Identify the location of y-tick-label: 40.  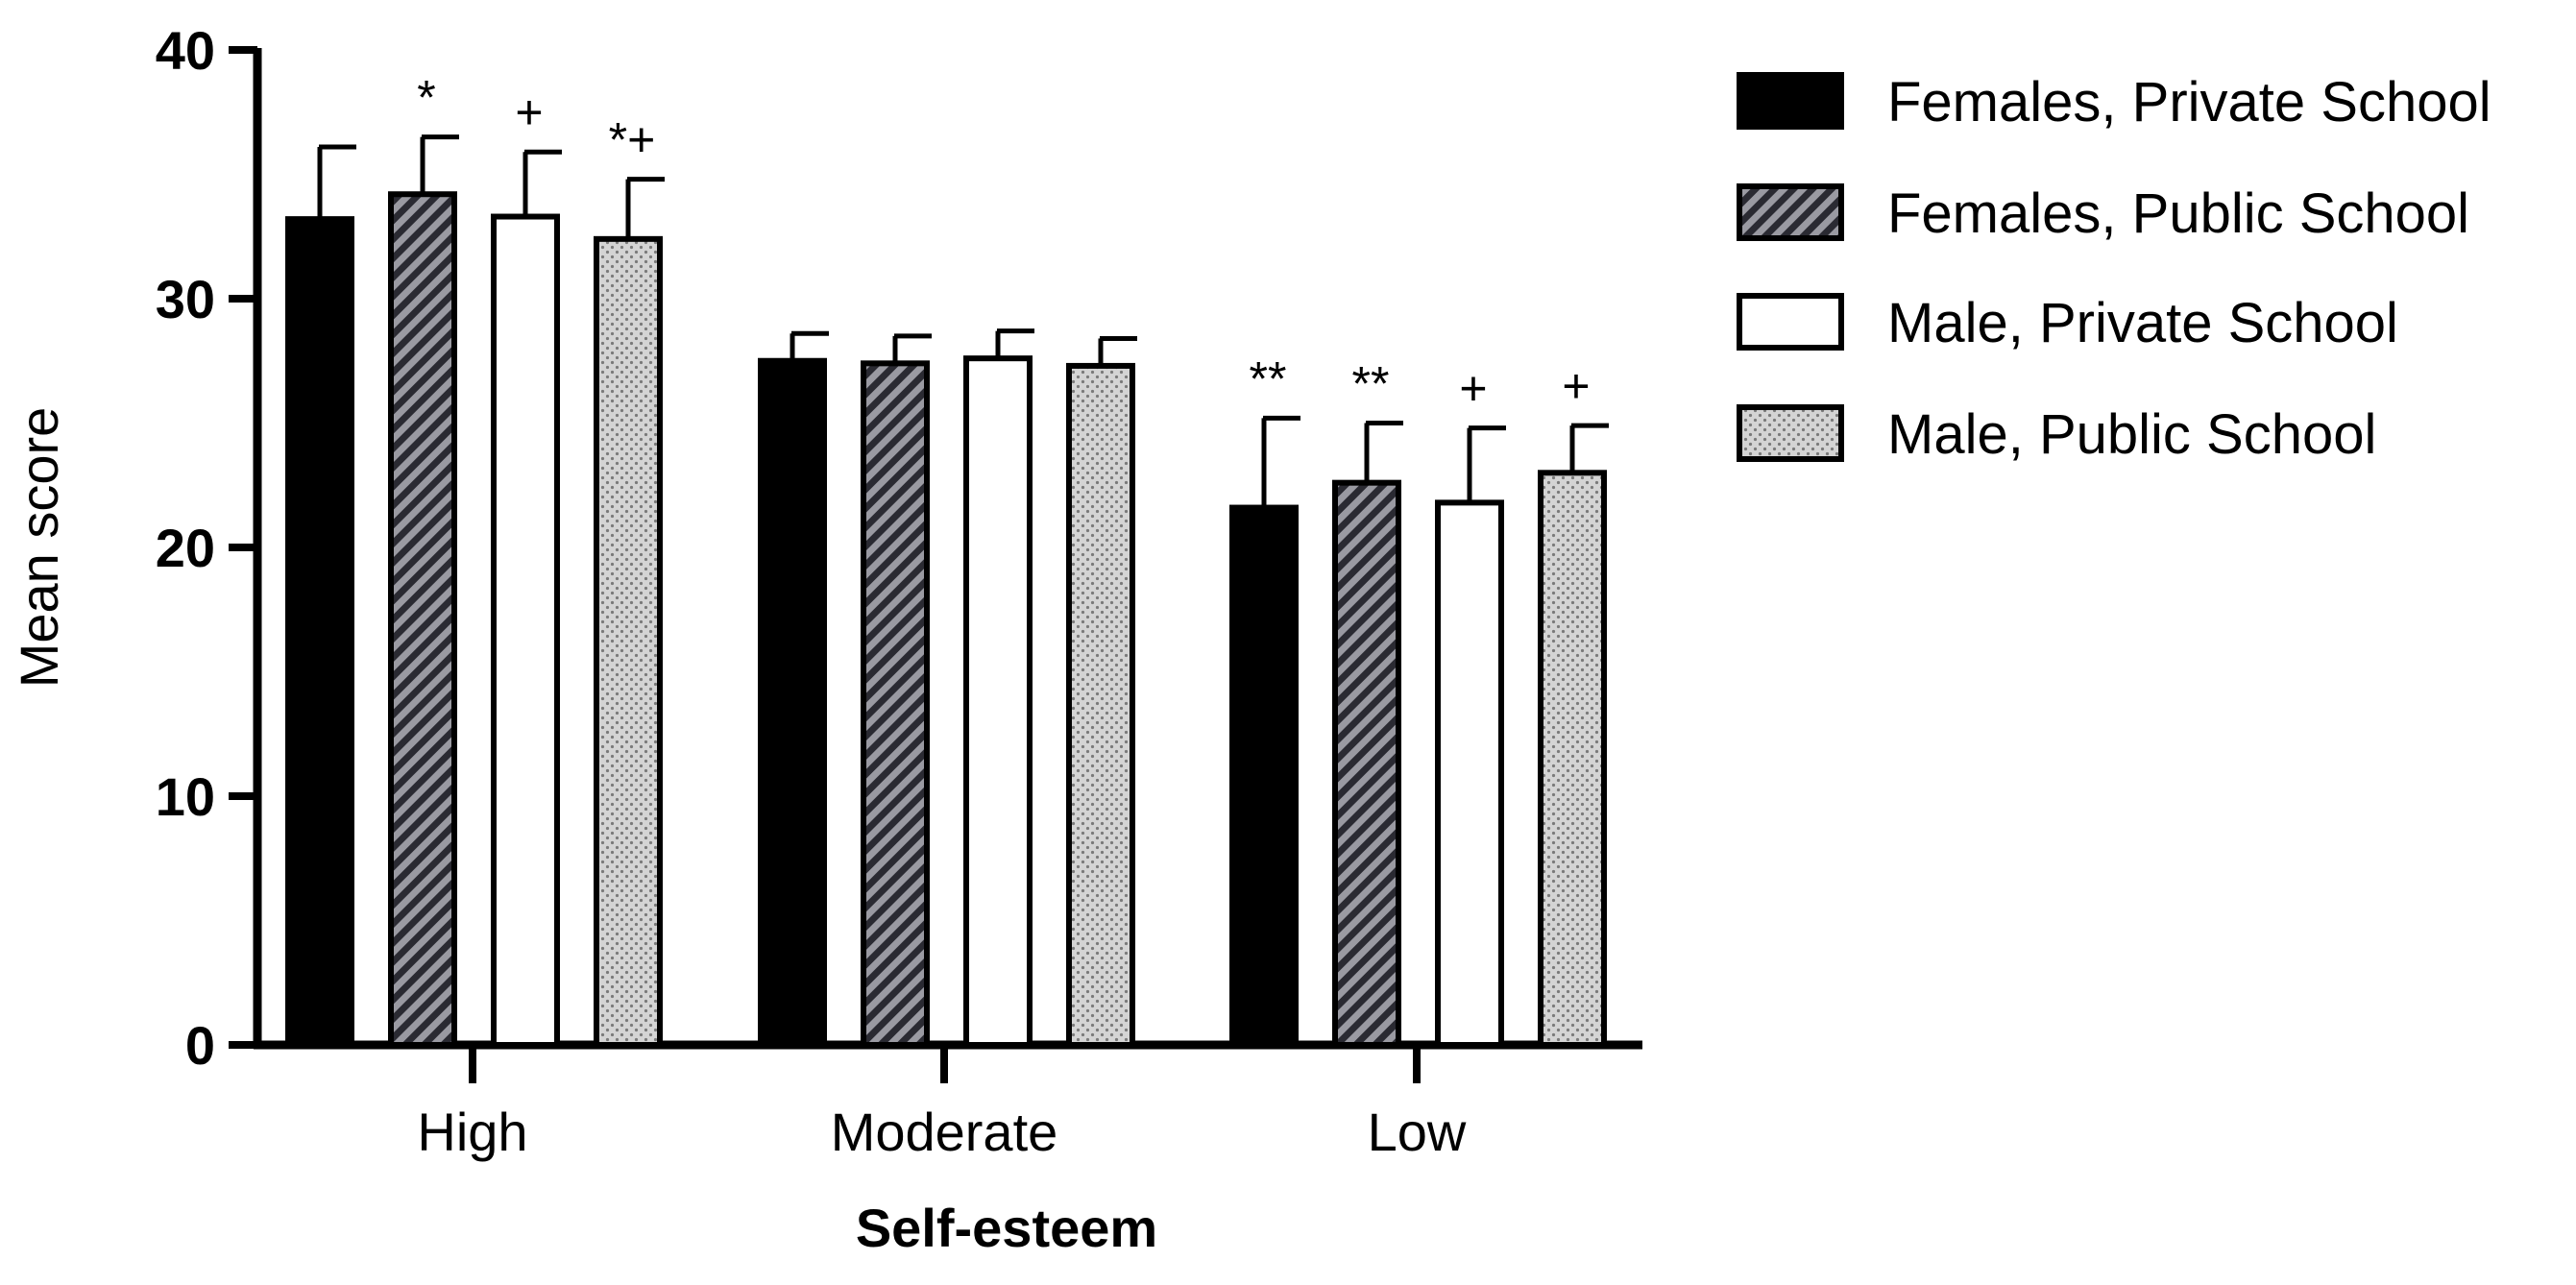
(185, 50).